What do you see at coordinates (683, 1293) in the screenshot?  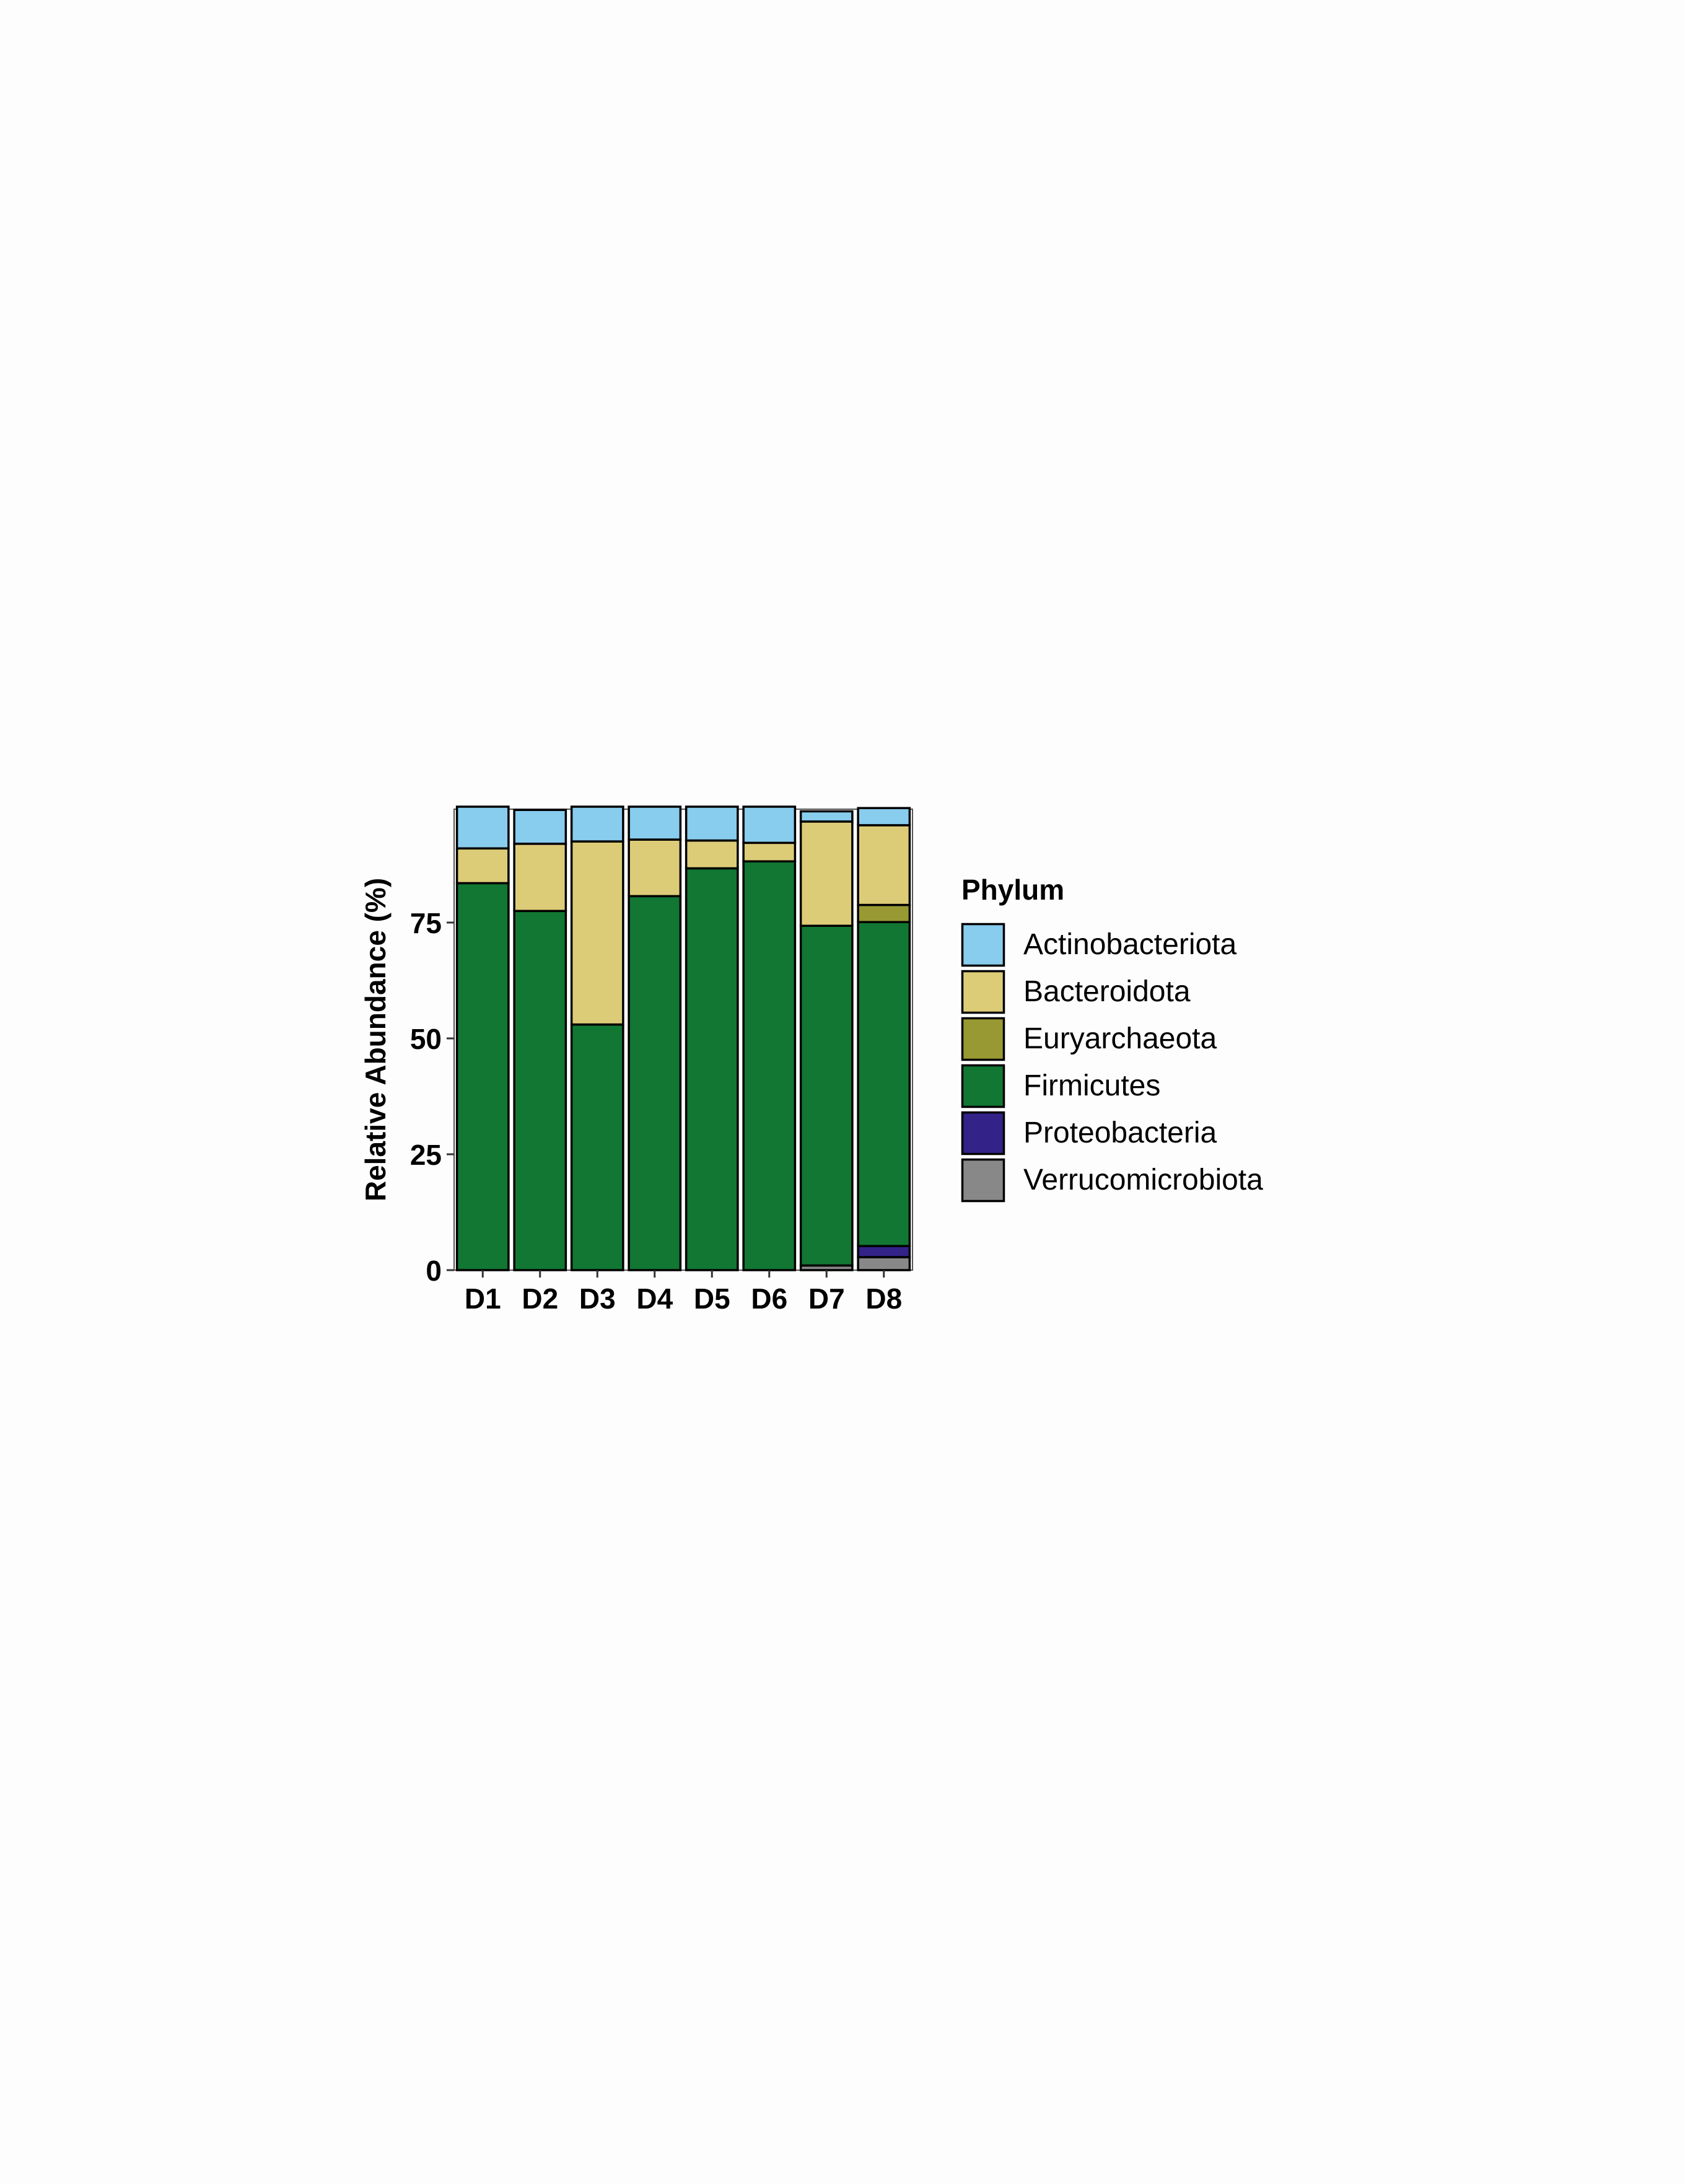 I see `x-axis: D1 D2 D3 D4 D5 D6 D7 D8` at bounding box center [683, 1293].